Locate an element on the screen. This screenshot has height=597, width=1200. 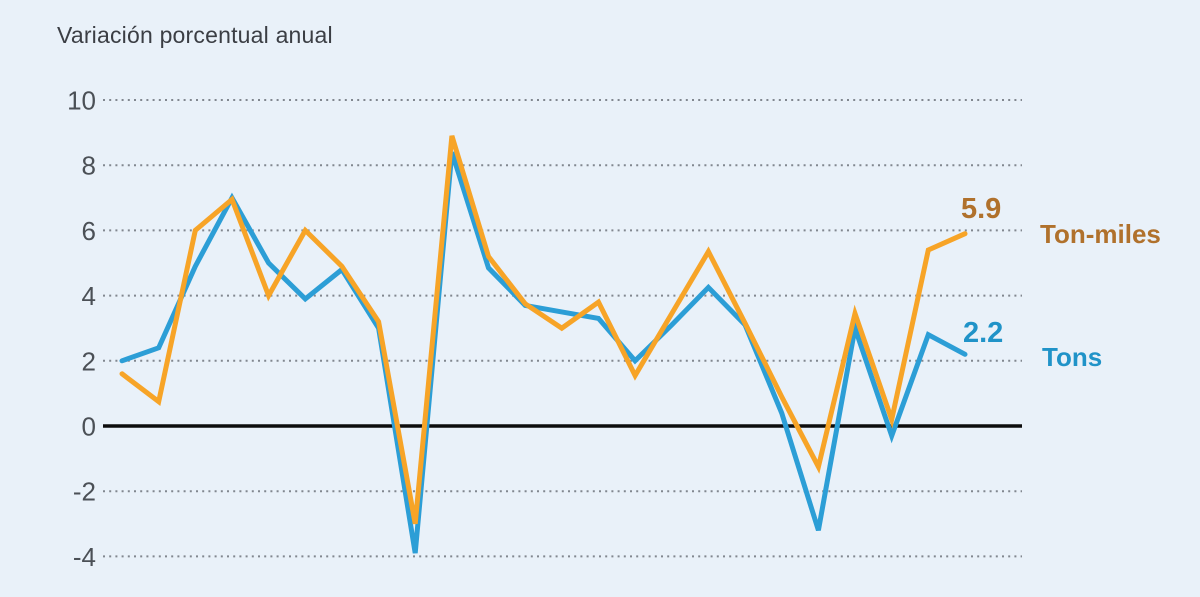
y-tick-label: -2 is located at coordinates (84, 492).